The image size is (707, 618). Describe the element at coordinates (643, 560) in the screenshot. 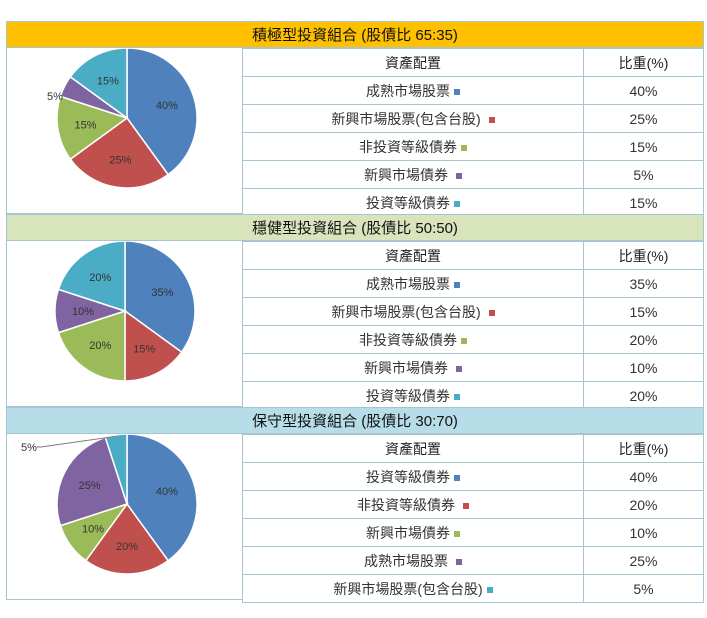

I see `weight-cell: 25%` at that location.